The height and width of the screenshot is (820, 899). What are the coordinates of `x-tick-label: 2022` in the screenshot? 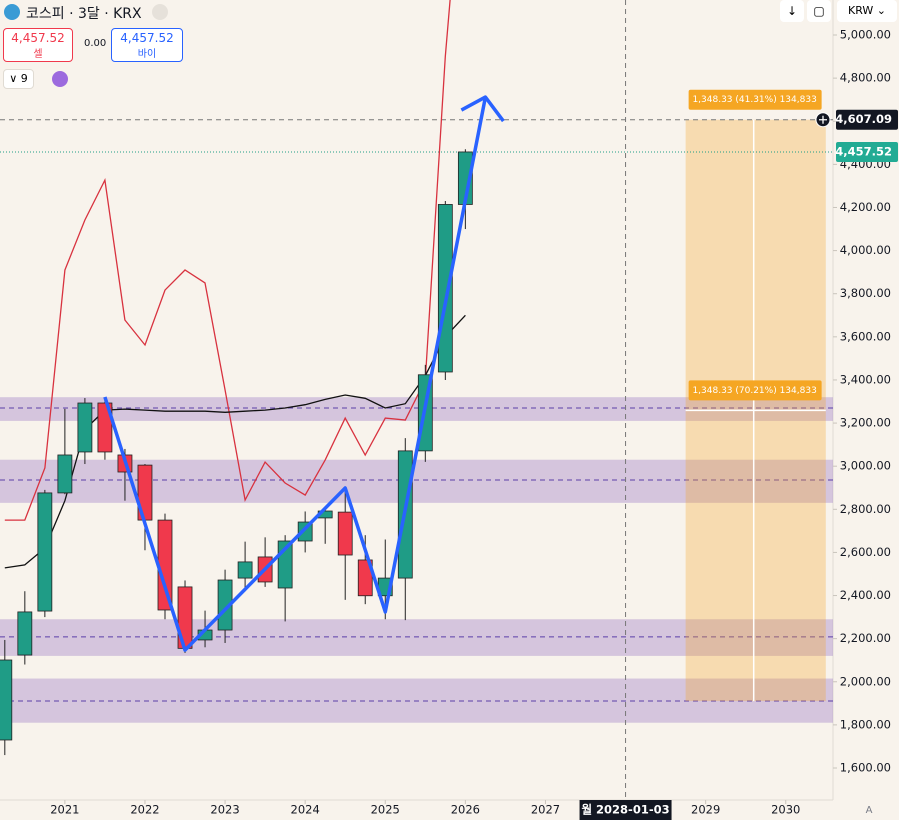 It's located at (144, 810).